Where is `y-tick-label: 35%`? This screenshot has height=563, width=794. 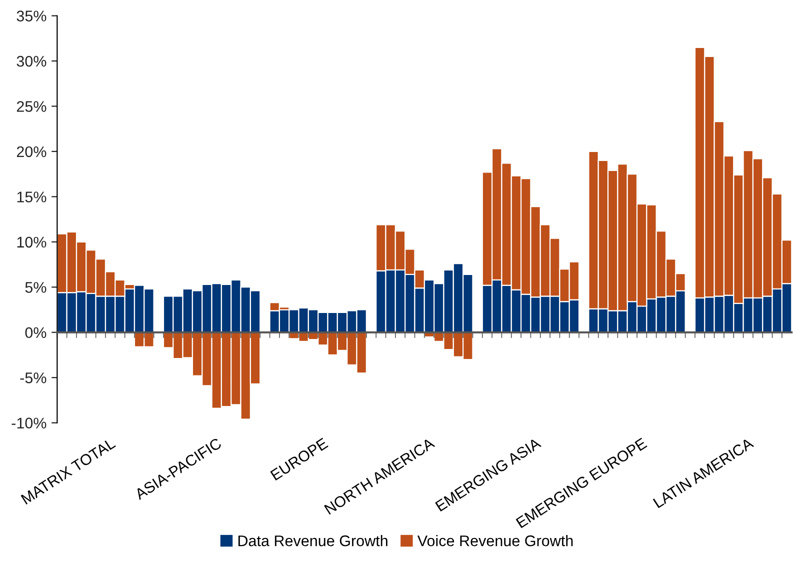 y-tick-label: 35% is located at coordinates (31, 16).